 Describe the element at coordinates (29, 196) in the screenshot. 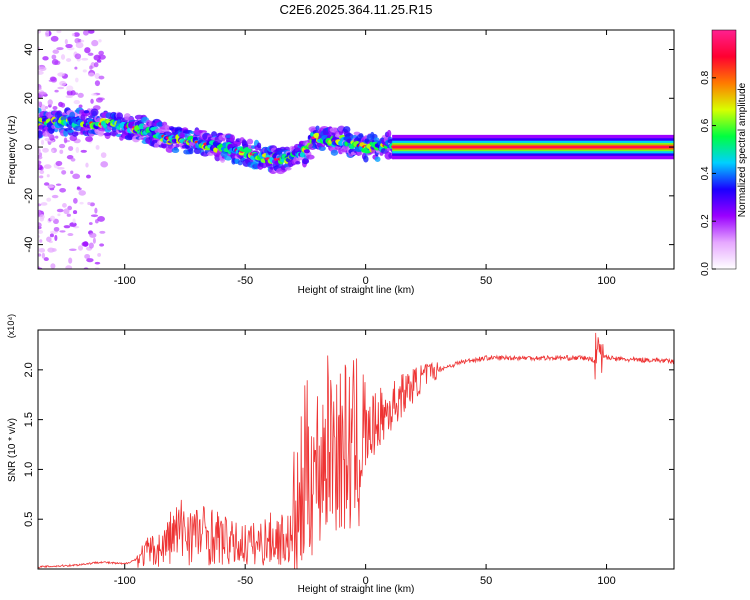

I see `y-tick-label: -20` at that location.